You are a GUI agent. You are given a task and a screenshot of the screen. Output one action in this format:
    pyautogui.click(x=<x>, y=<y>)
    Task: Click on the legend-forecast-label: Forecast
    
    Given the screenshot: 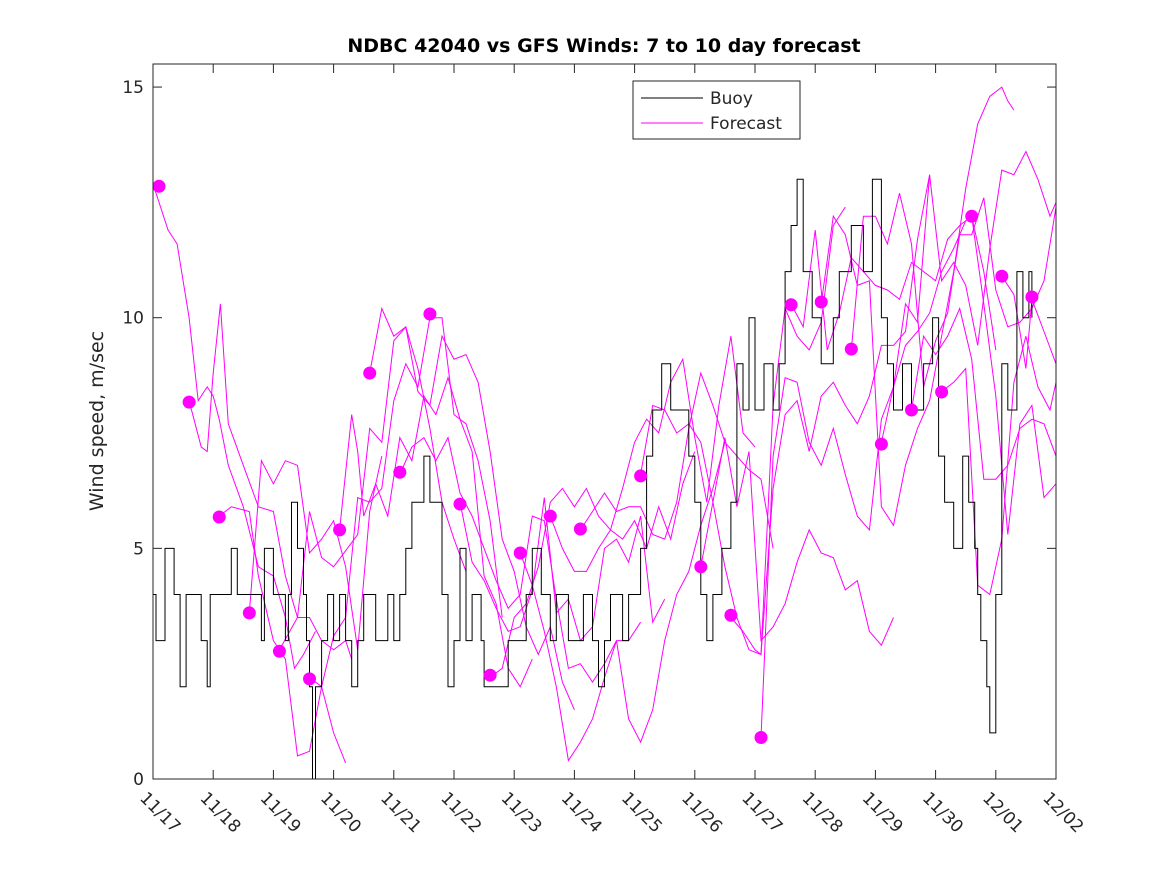 What is the action you would take?
    pyautogui.click(x=746, y=124)
    